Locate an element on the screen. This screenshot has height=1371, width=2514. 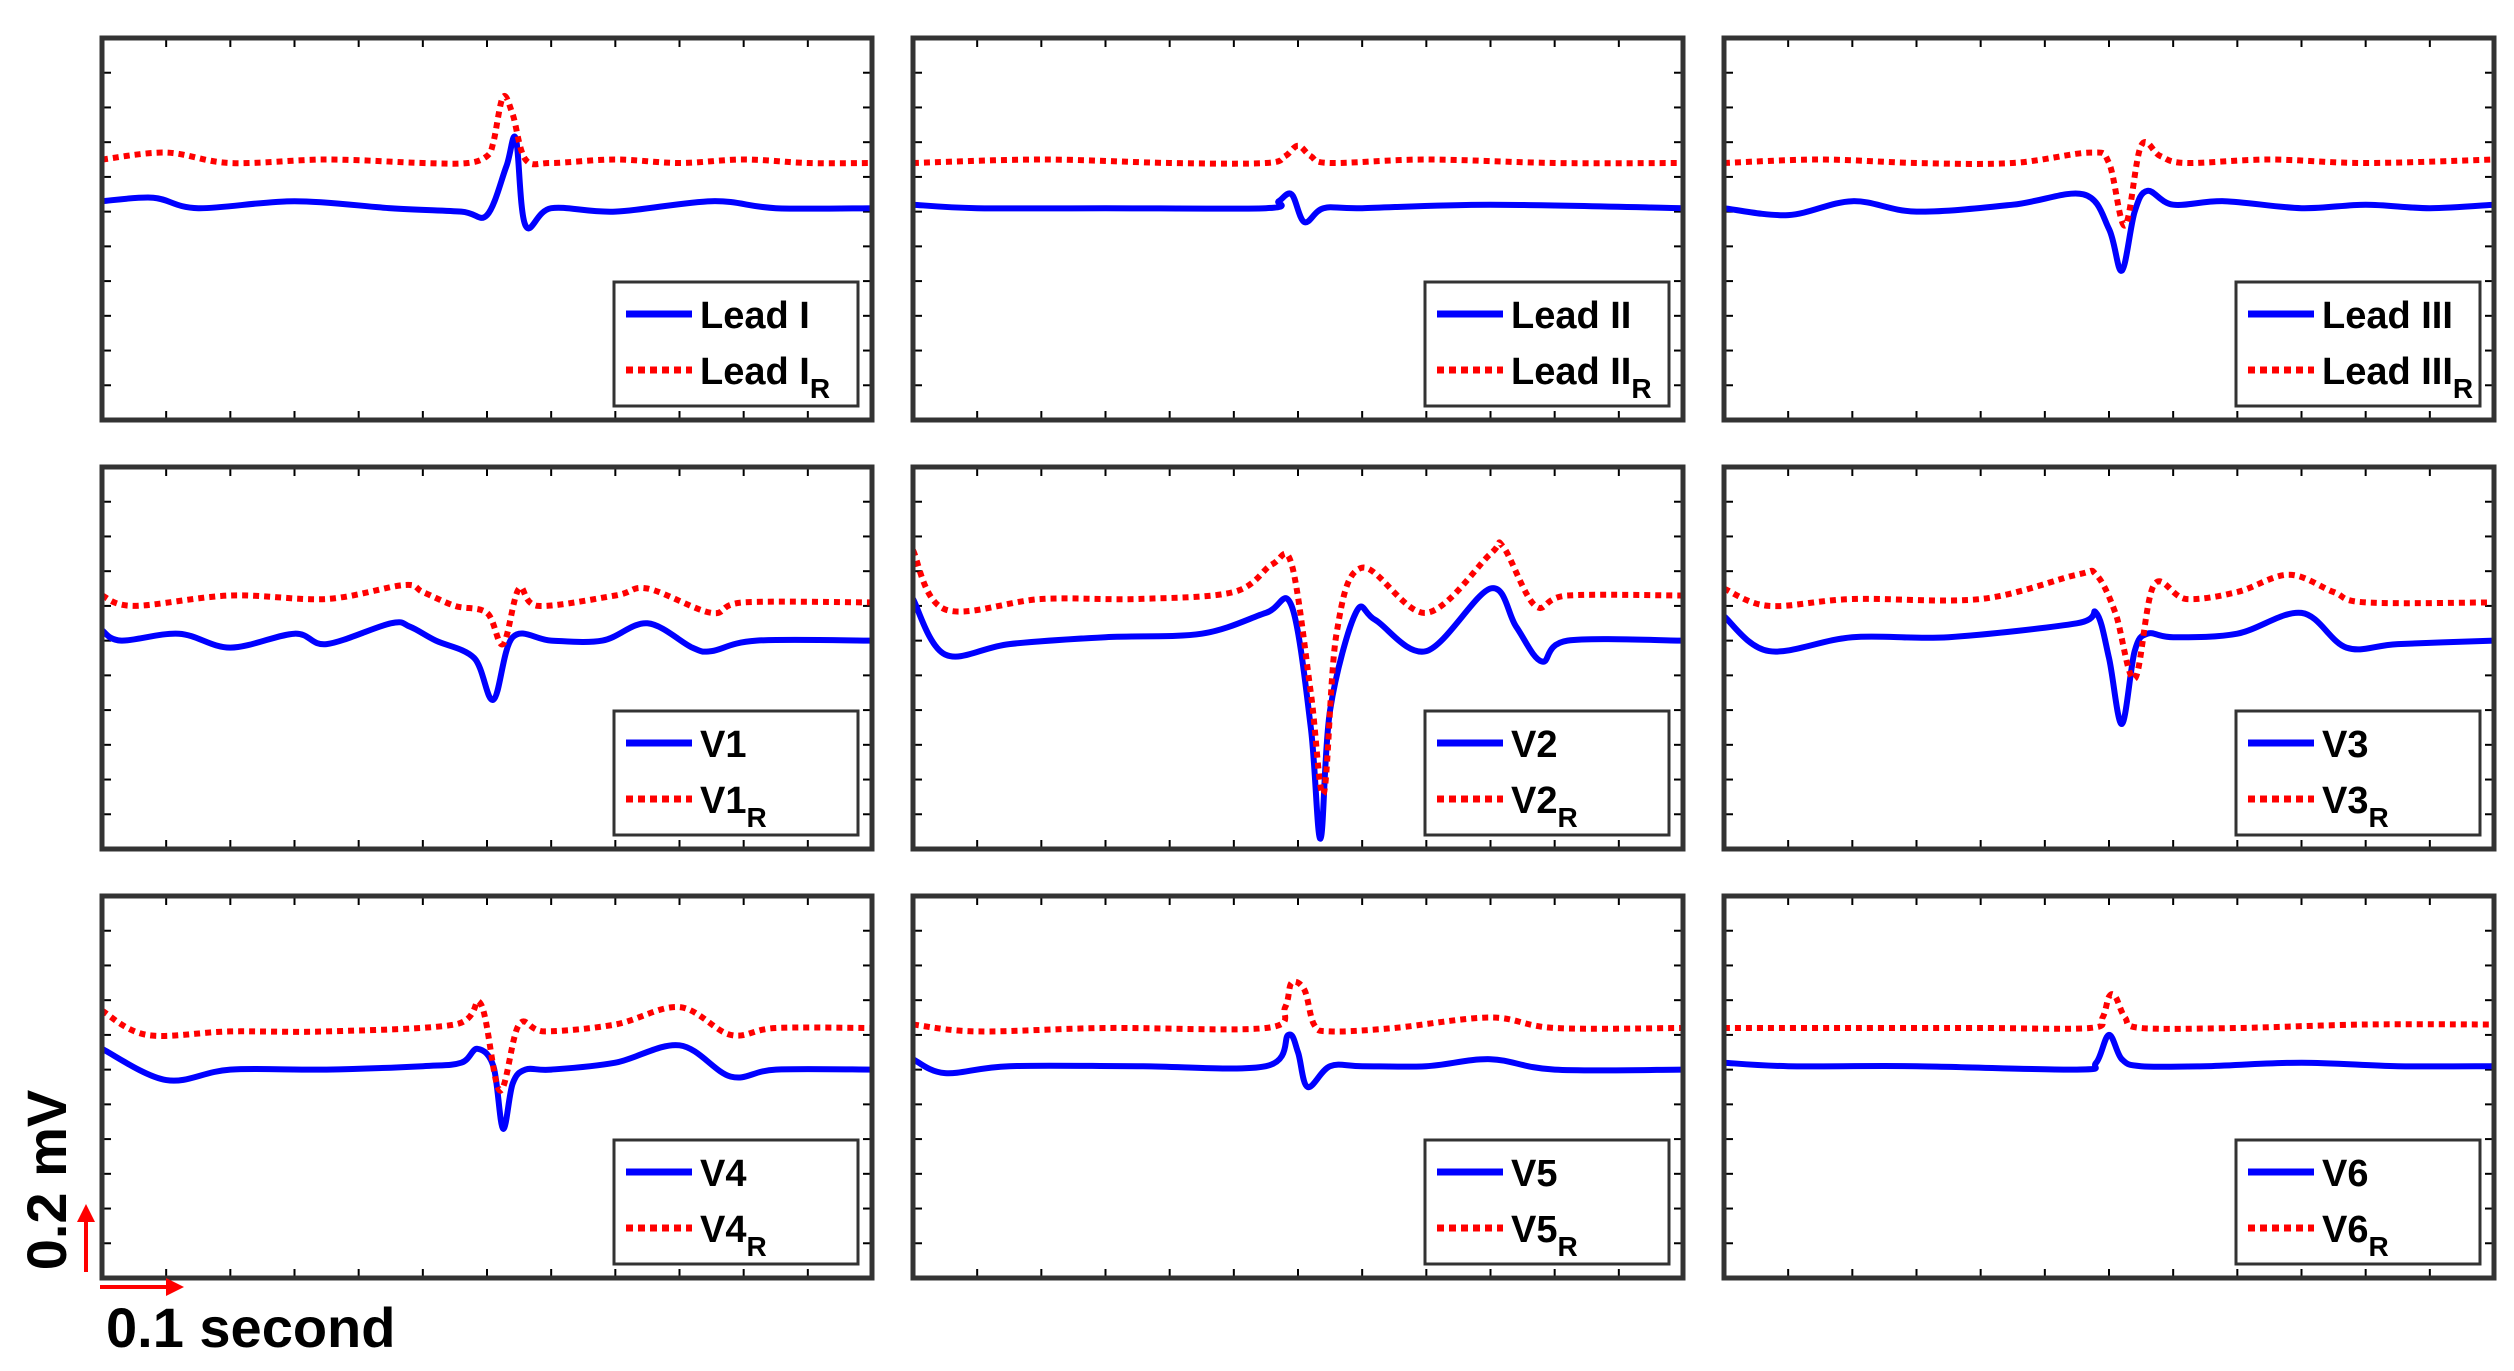
y-scalebar-label: 0.2 mV is located at coordinates (46, 1180).